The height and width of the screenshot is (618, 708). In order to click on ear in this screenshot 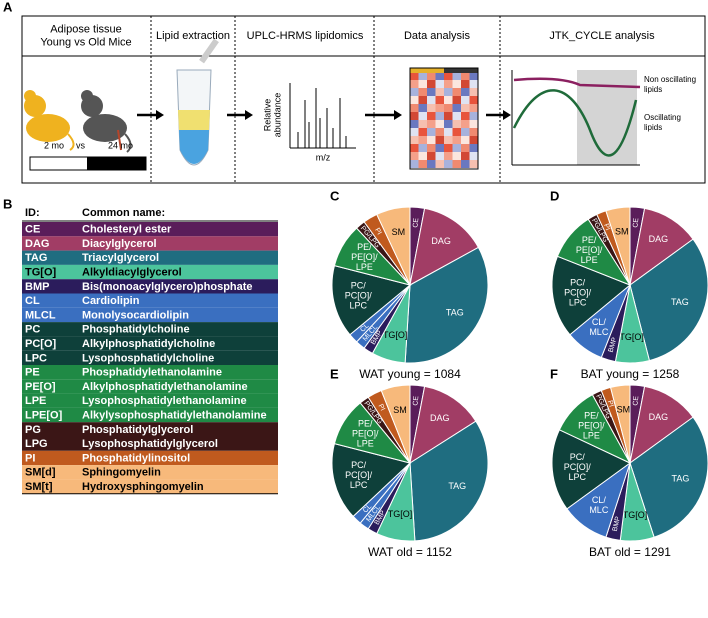, I will do `click(30, 96)`.